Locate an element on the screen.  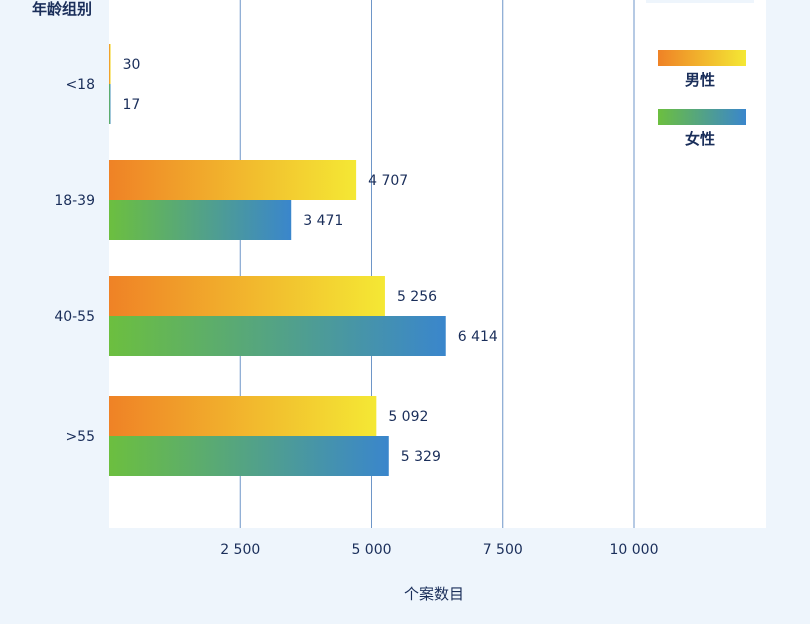
category-label: 18-39 is located at coordinates (74, 201).